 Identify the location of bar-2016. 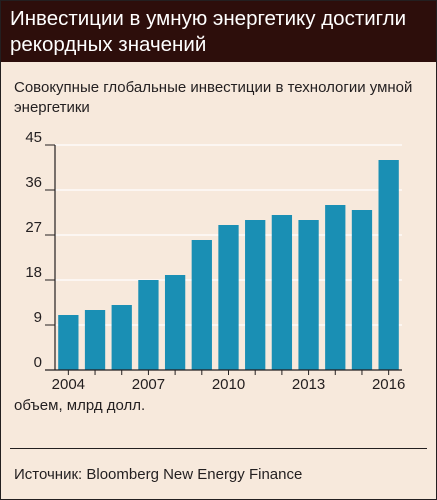
(388, 265).